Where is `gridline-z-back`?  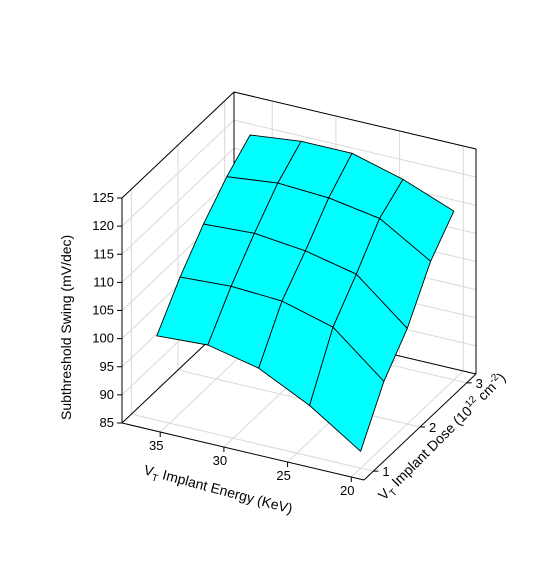
gridline-z-back is located at coordinates (355, 148).